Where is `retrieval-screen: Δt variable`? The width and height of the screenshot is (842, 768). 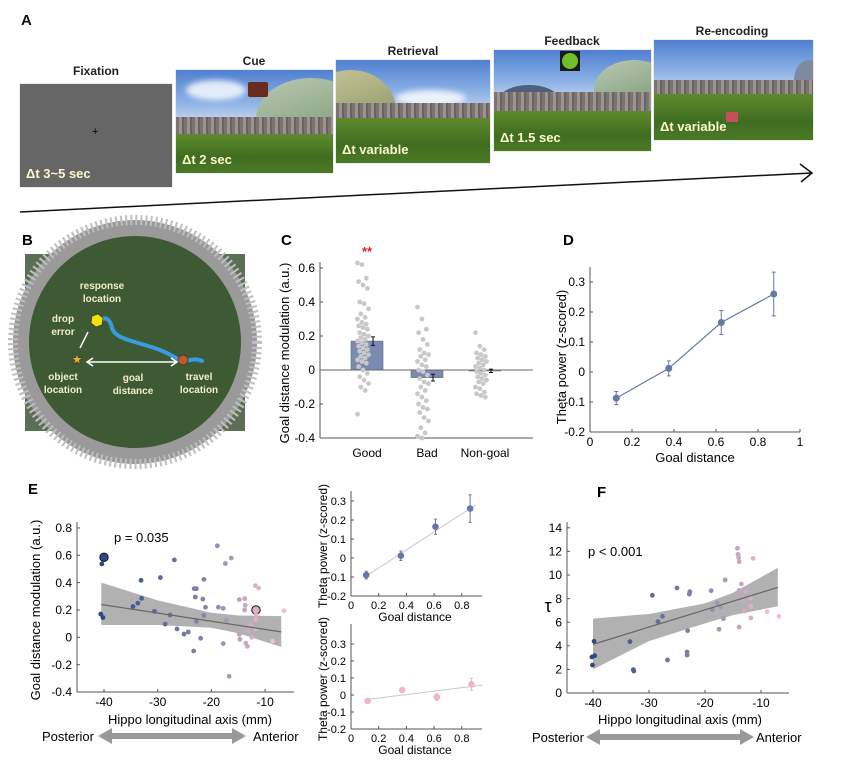
retrieval-screen: Δt variable is located at coordinates (413, 111).